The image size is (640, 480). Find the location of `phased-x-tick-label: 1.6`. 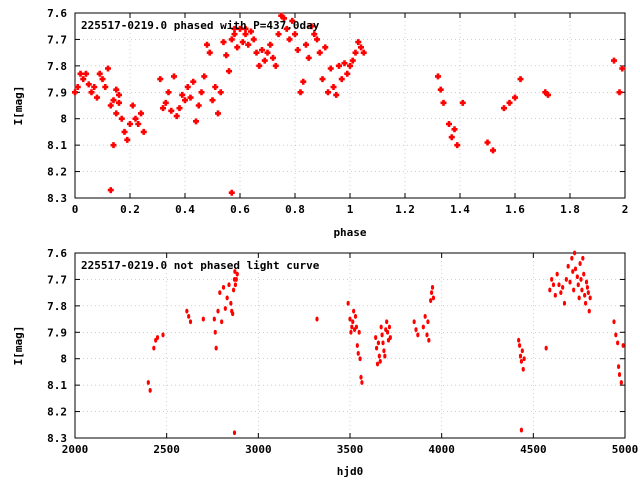

phased-x-tick-label: 1.6 is located at coordinates (515, 209).